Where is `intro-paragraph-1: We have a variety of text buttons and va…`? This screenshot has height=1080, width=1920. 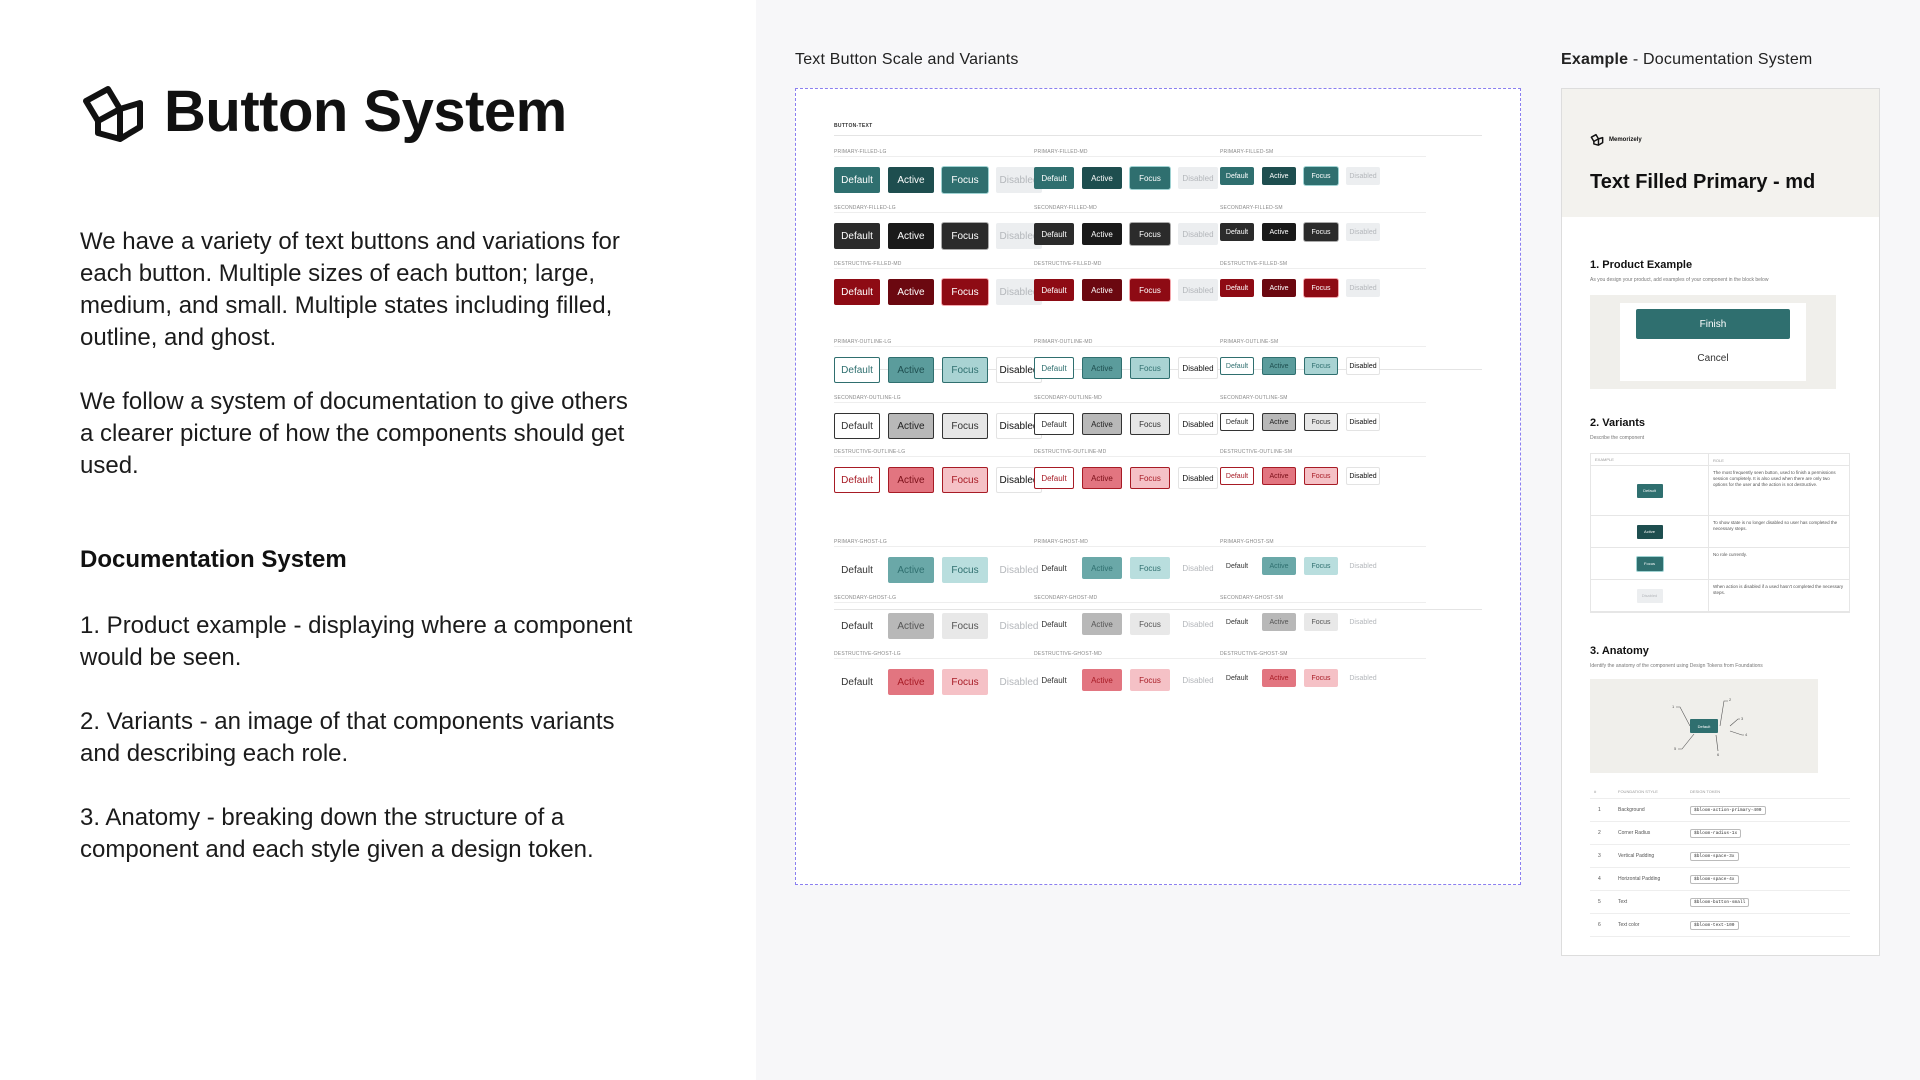
intro-paragraph-1: We have a variety of text buttons and va… is located at coordinates (350, 289).